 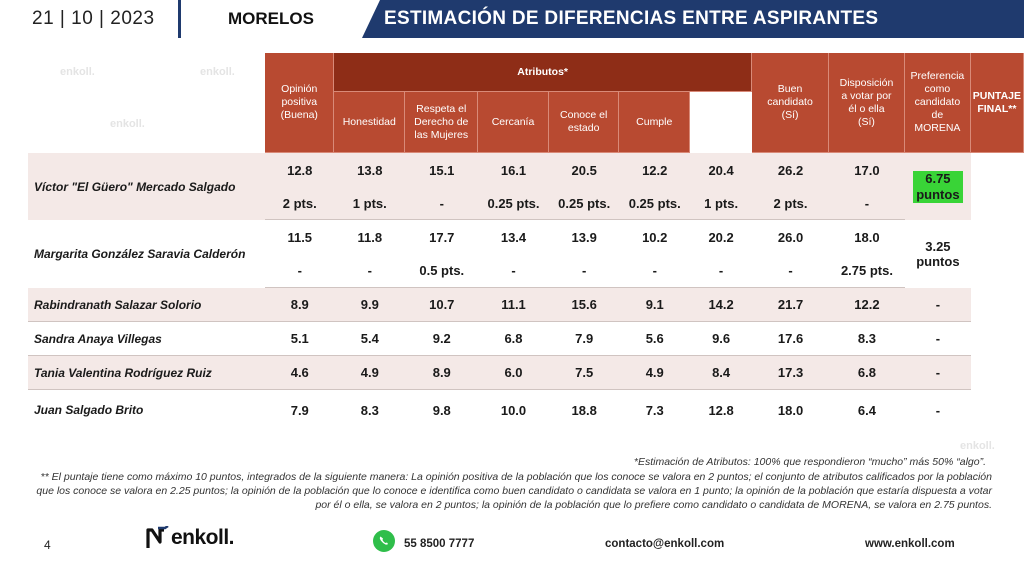 I want to click on final-score: 3.25 puntos, so click(x=938, y=254).